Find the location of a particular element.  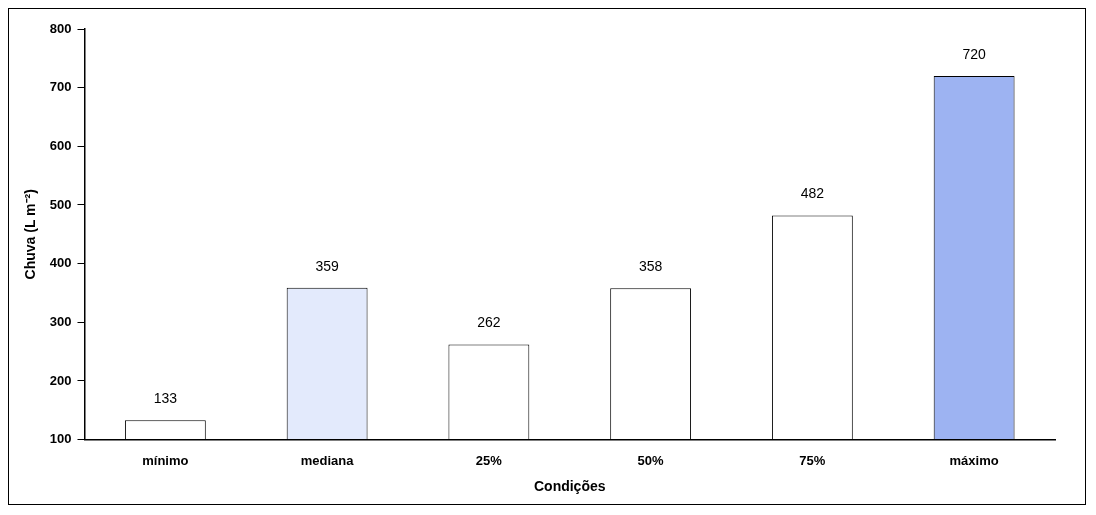

data-label: 359 is located at coordinates (327, 265).